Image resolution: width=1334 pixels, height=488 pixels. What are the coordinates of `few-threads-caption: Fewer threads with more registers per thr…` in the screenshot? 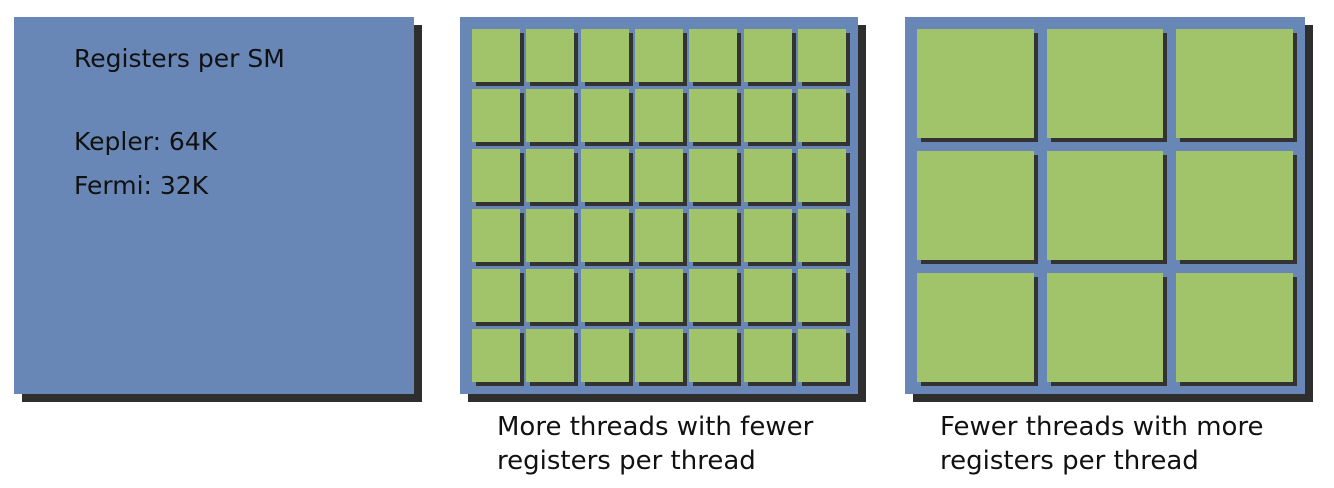 It's located at (1102, 444).